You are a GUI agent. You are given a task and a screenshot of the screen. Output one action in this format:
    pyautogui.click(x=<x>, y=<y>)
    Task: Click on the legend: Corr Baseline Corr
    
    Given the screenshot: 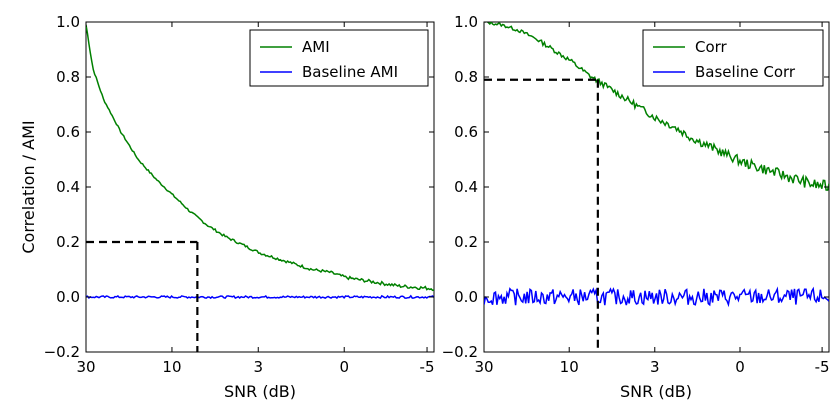 What is the action you would take?
    pyautogui.click(x=733, y=58)
    